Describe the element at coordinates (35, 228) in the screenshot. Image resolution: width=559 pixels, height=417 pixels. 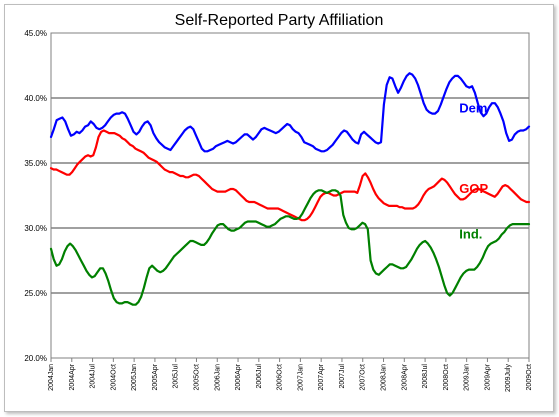
I see `y-tick-label: 30.0%` at that location.